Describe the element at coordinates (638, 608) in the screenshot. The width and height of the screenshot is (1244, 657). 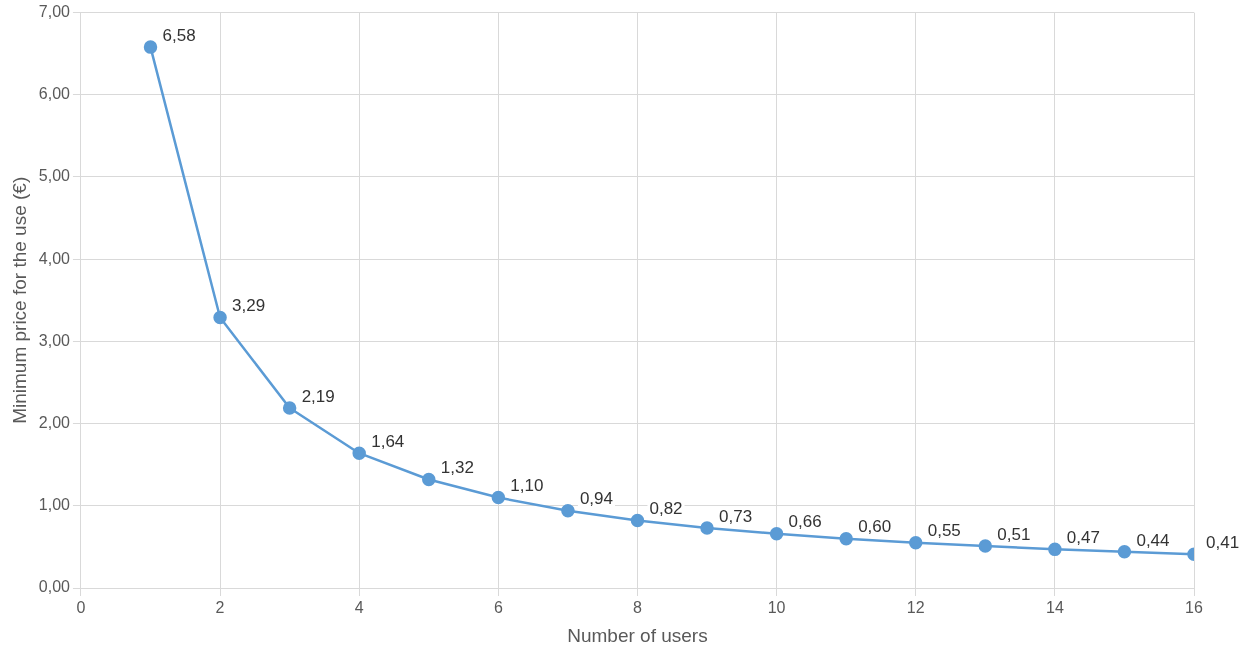
I see `x-tick-label: 8` at that location.